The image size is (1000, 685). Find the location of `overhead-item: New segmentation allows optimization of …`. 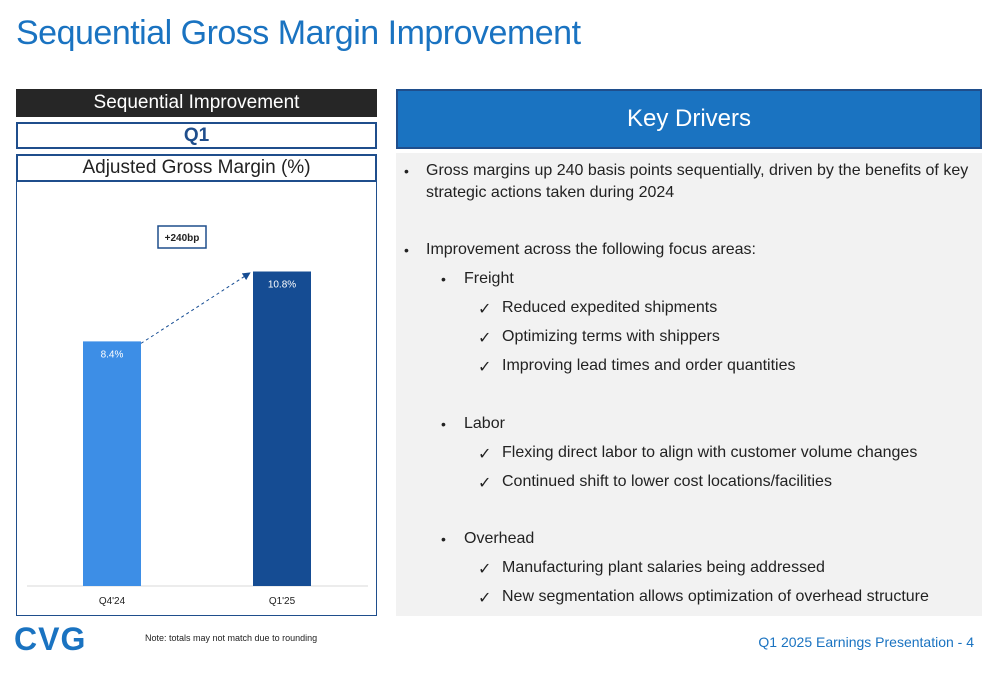

overhead-item: New segmentation allows optimization of … is located at coordinates (715, 596).